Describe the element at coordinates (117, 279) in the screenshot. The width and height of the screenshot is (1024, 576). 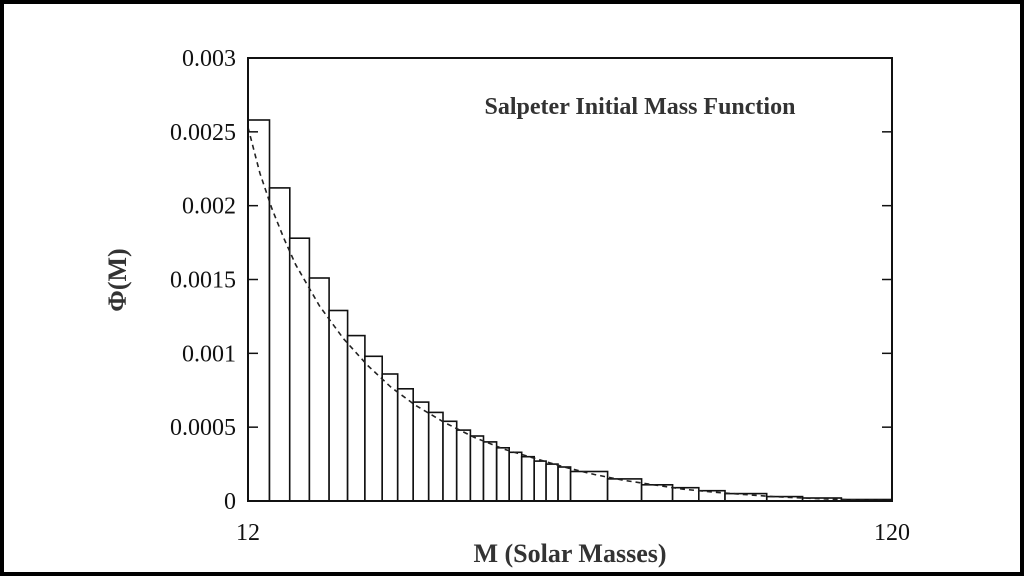
I see `y-axis-title: Φ(M)` at that location.